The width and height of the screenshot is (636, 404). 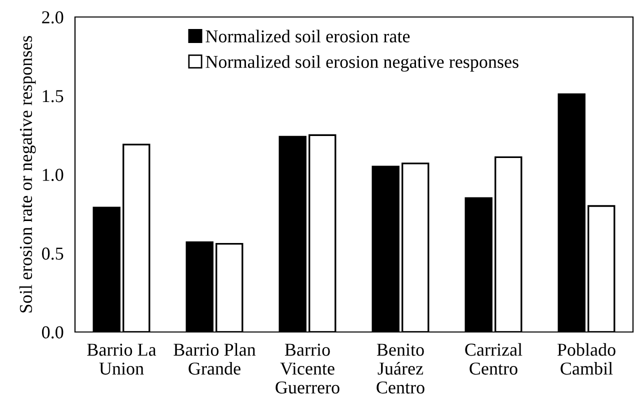 What do you see at coordinates (362, 63) in the screenshot?
I see `legend-label: Normalized soil erosion negative responses` at bounding box center [362, 63].